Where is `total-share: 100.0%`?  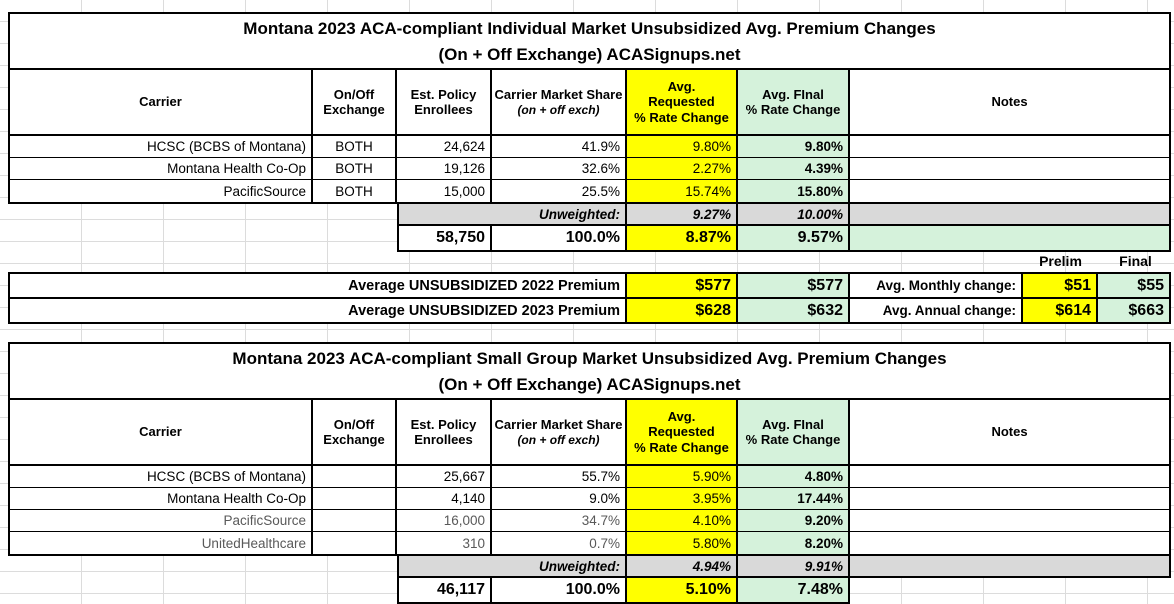
total-share: 100.0% is located at coordinates (559, 238).